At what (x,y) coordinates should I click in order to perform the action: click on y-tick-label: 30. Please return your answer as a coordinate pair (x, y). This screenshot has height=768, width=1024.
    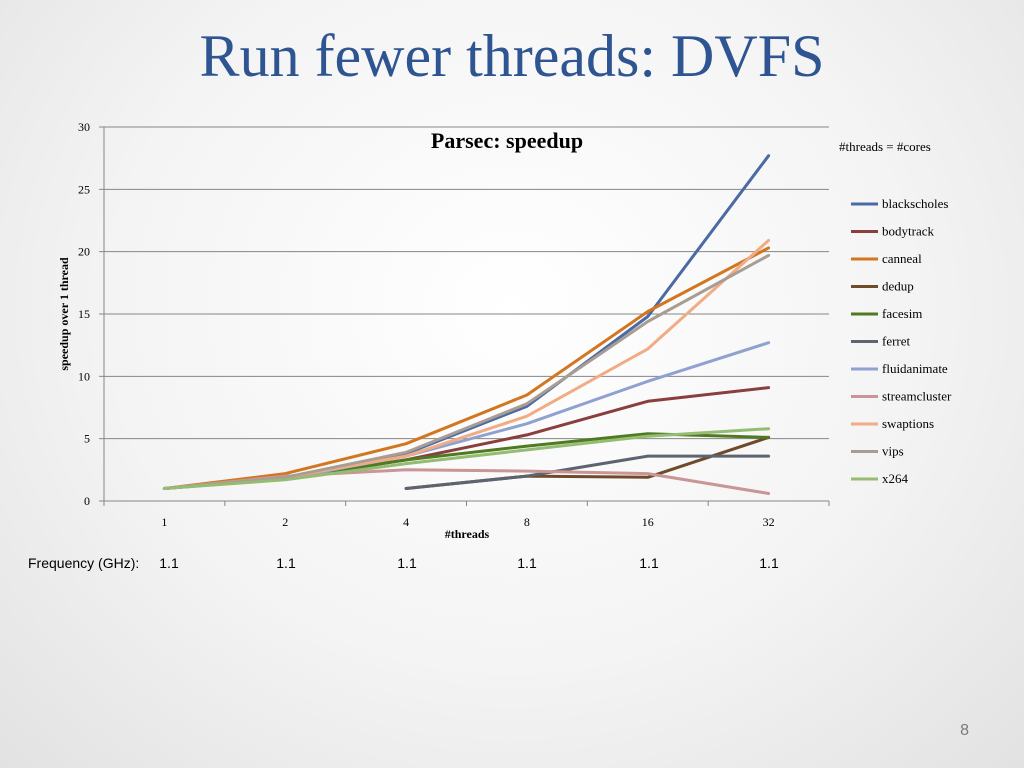
    Looking at the image, I should click on (84, 127).